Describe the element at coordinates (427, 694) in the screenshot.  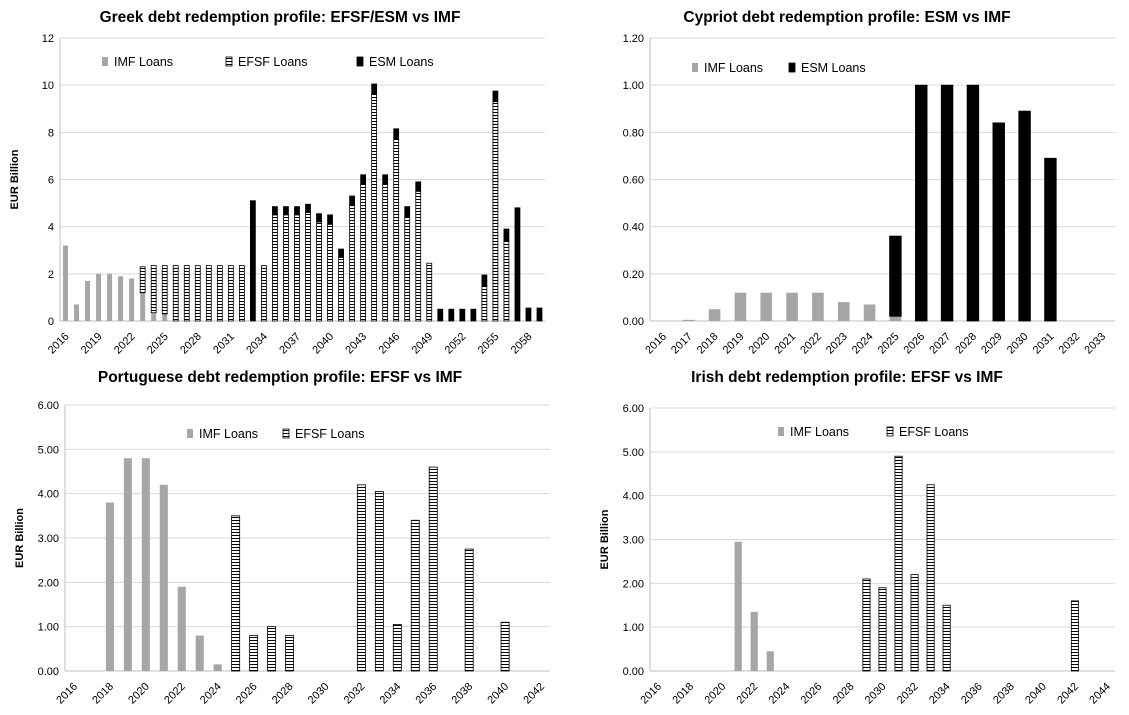
I see `x-tick-label: 2036` at that location.